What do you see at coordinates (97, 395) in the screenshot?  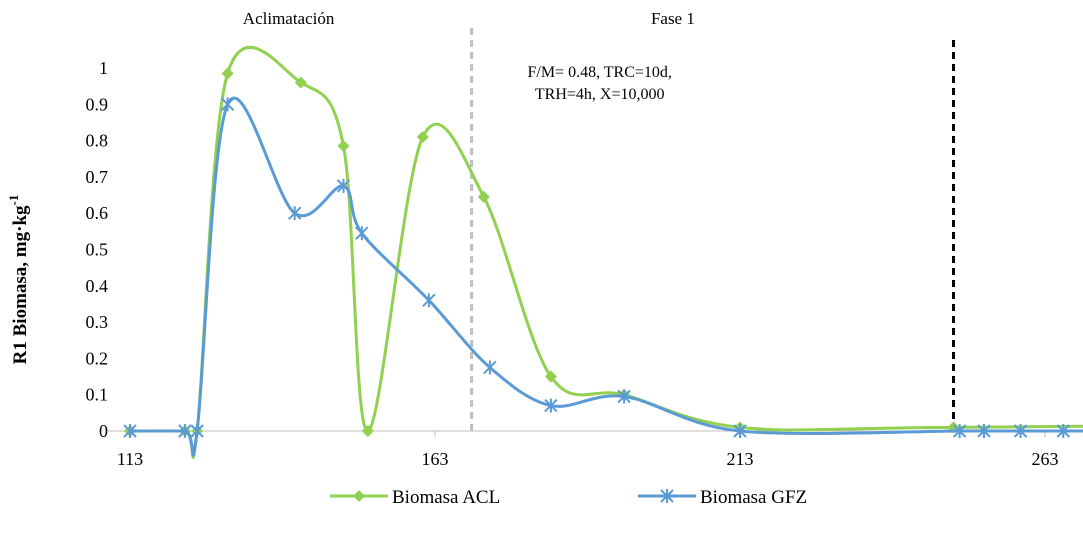 I see `y-tick-label: 0.1` at bounding box center [97, 395].